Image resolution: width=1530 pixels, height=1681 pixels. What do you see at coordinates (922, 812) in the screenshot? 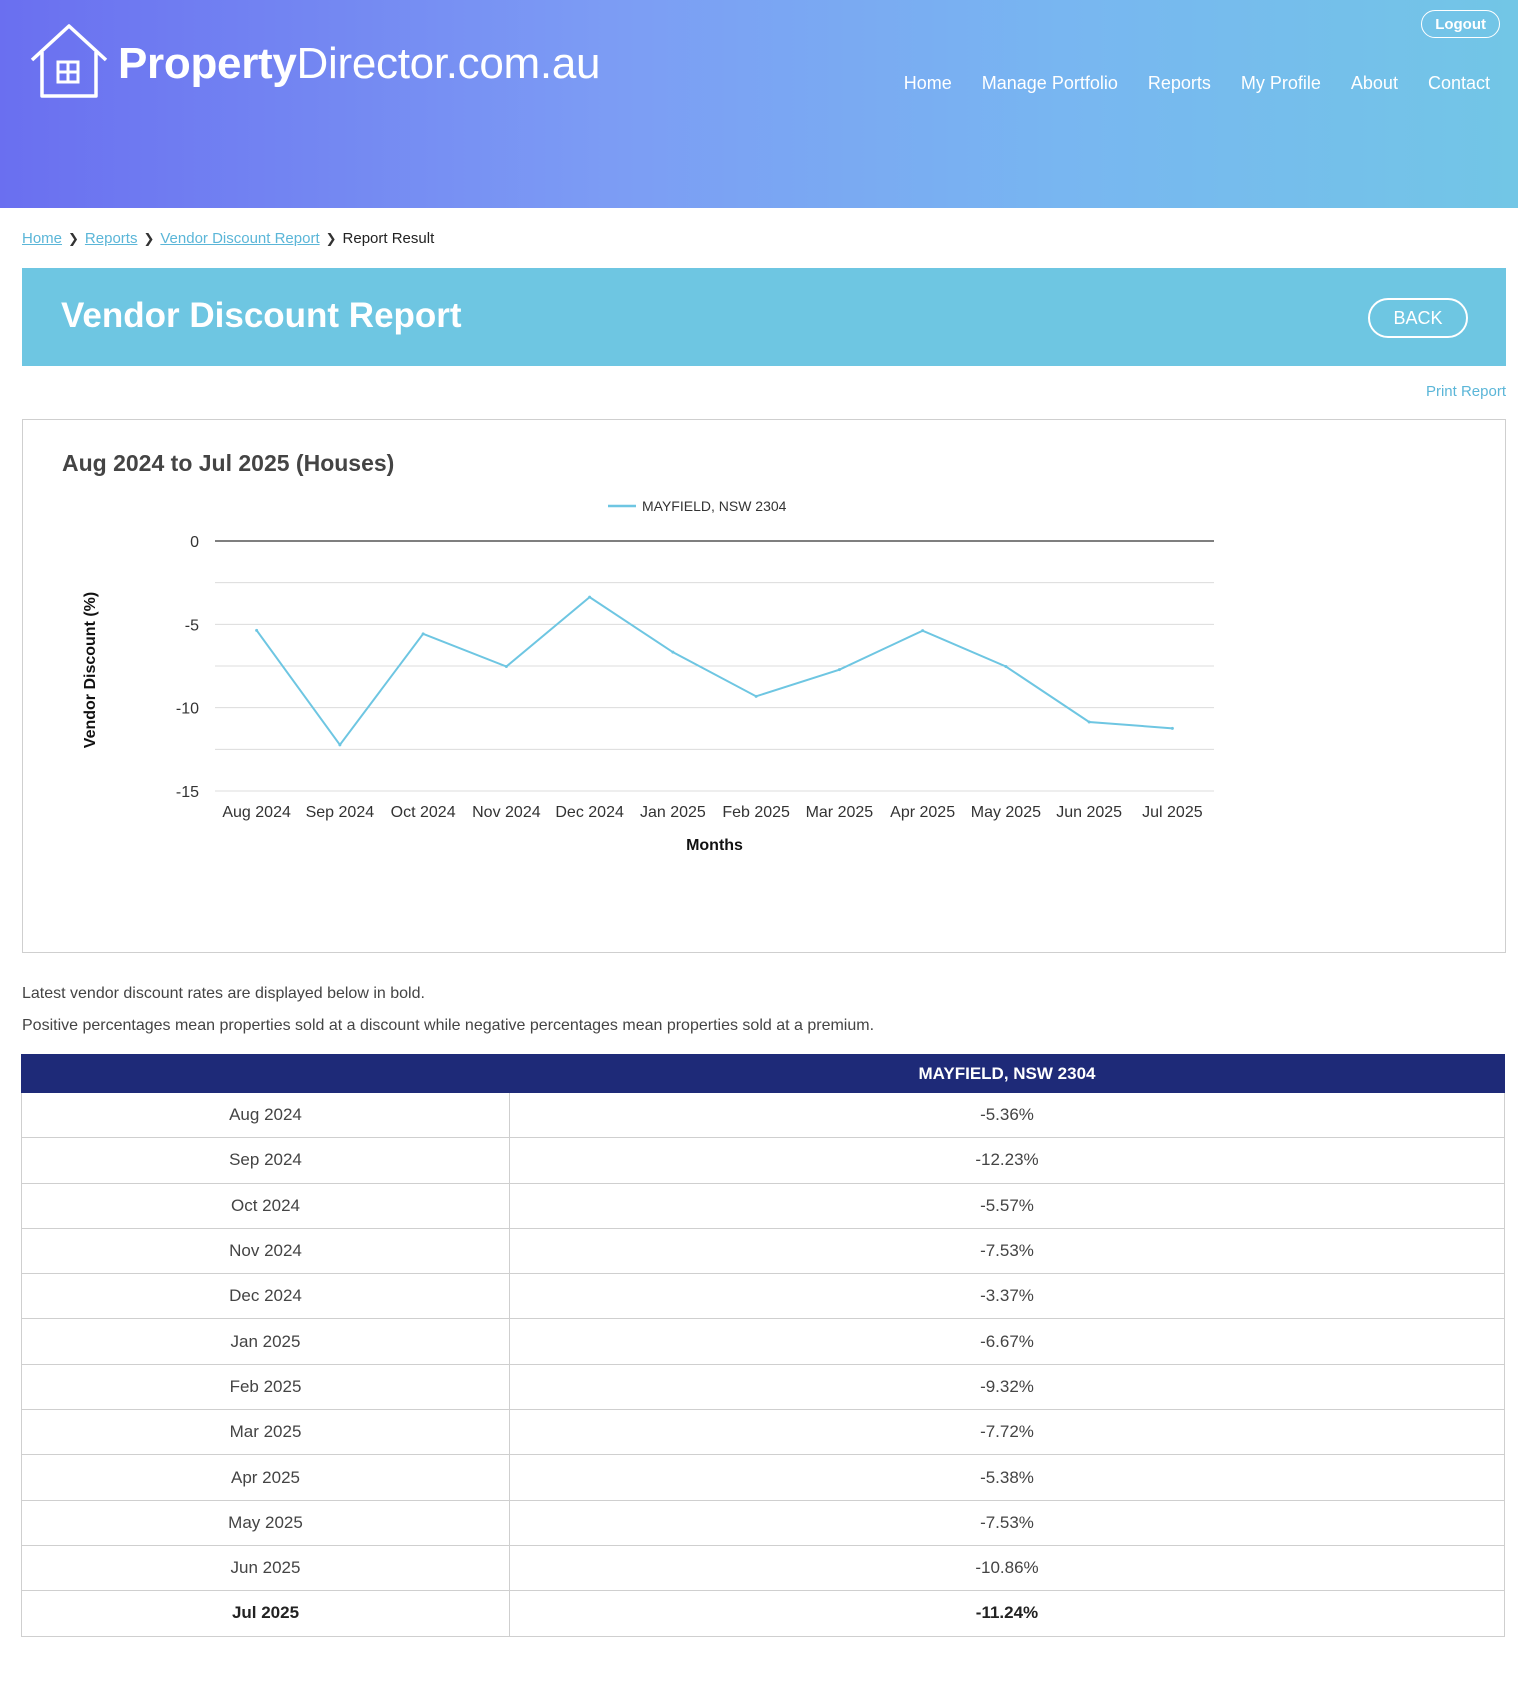
I see `x-tick-label: Apr 2025` at bounding box center [922, 812].